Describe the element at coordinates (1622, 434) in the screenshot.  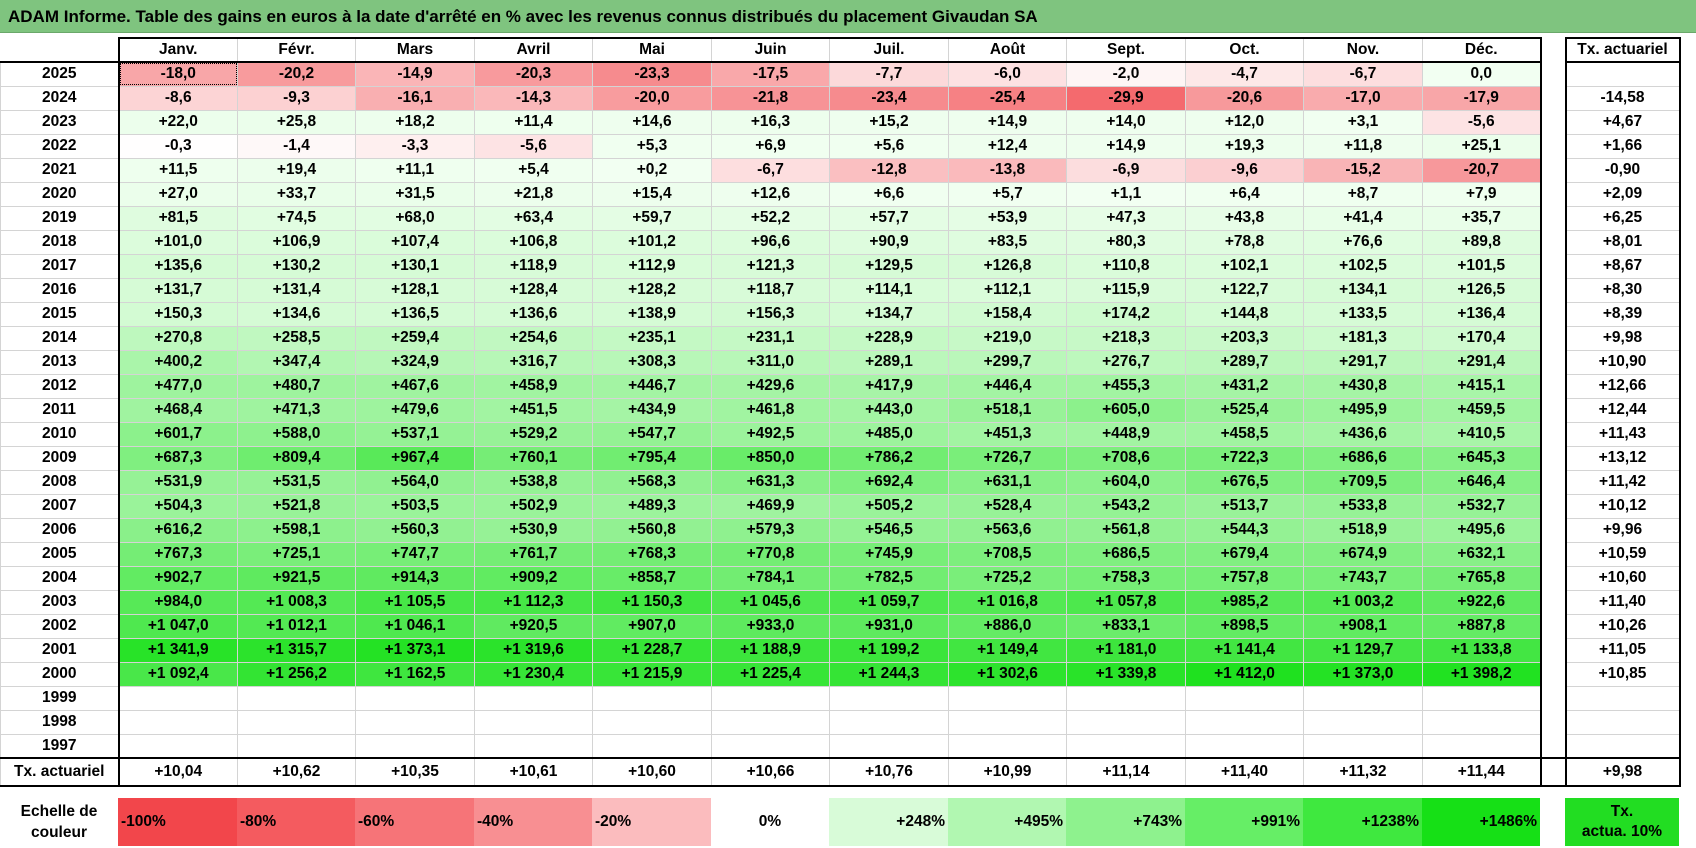
I see `tx-actuariel-cell: +11,43` at that location.